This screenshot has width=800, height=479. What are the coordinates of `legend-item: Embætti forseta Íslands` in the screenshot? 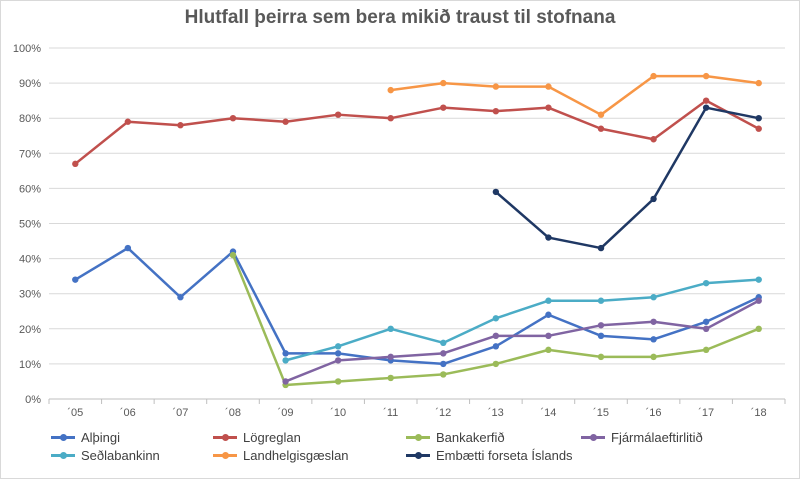 It's located at (489, 455).